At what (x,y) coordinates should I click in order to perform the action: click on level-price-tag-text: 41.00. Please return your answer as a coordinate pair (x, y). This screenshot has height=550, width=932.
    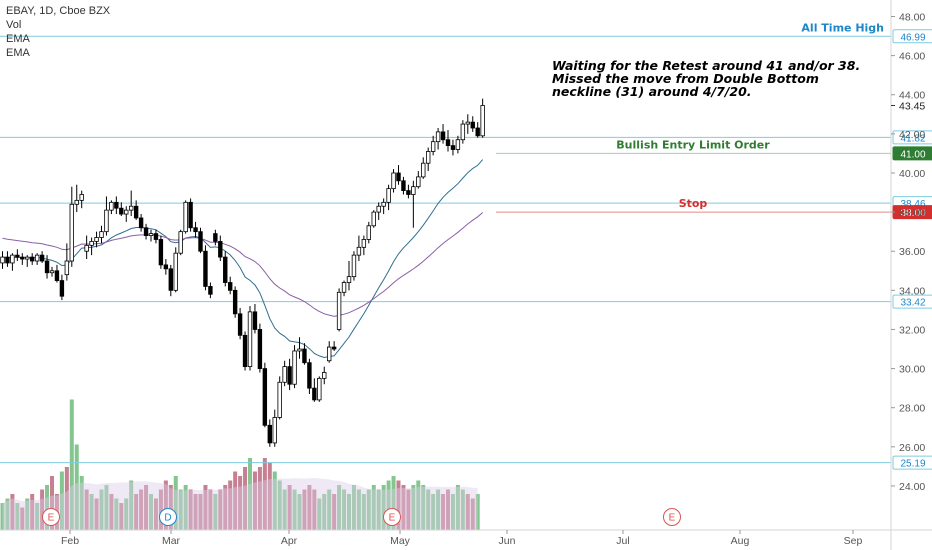
    Looking at the image, I should click on (912, 154).